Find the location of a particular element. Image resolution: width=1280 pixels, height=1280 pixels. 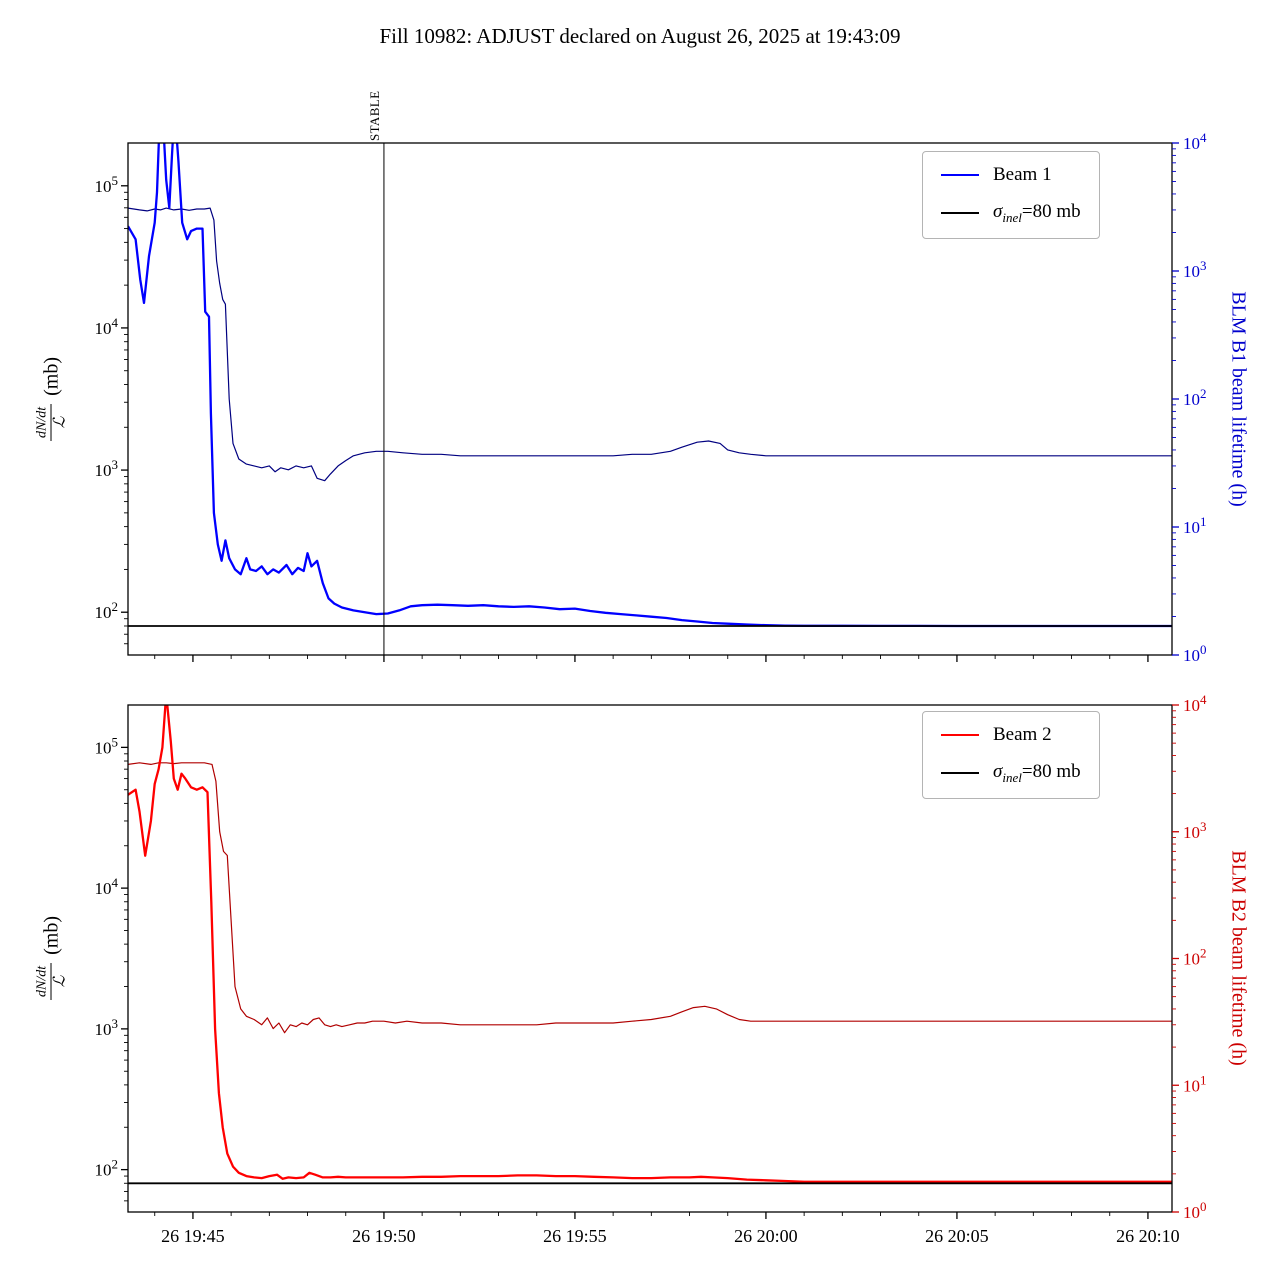

legend-label-beam1: Beam 1 is located at coordinates (1022, 174).